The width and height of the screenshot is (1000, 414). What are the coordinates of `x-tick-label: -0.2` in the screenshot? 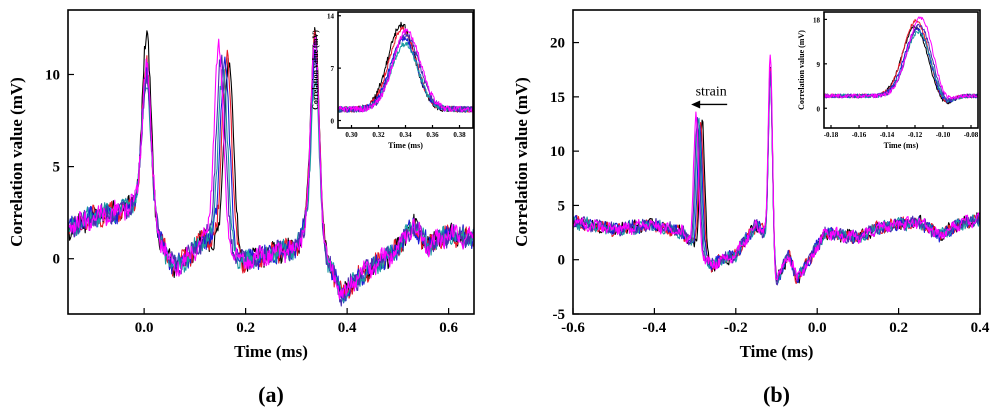 It's located at (736, 328).